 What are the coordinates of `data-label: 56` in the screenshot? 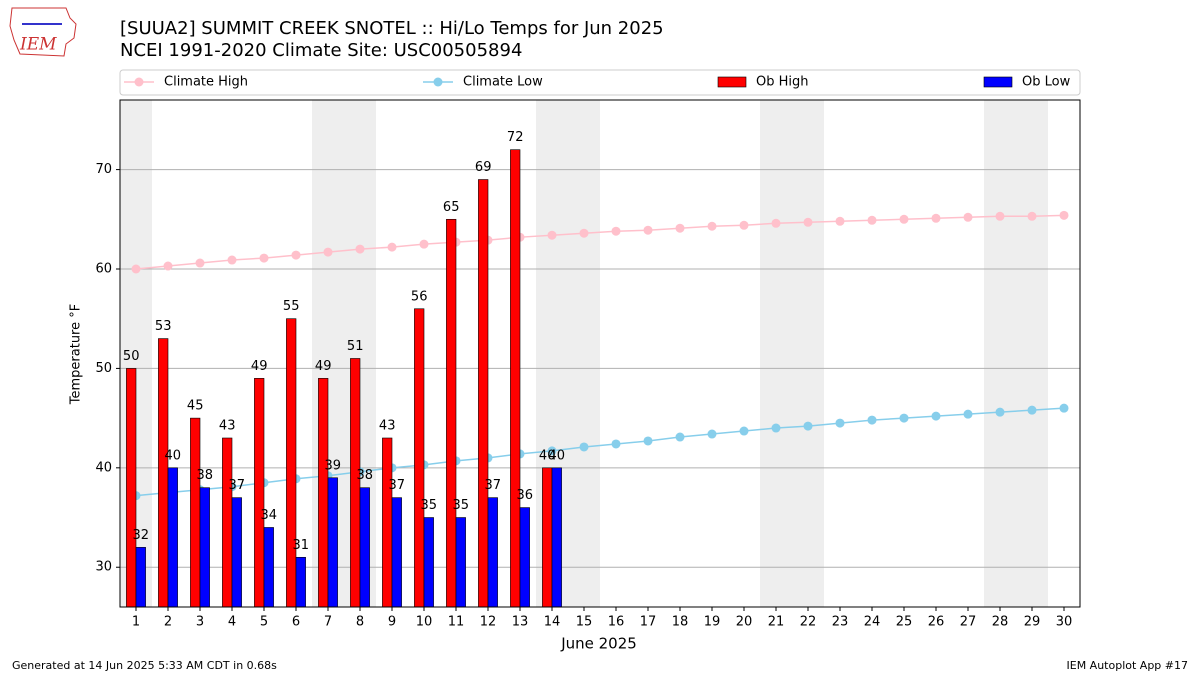 It's located at (419, 296).